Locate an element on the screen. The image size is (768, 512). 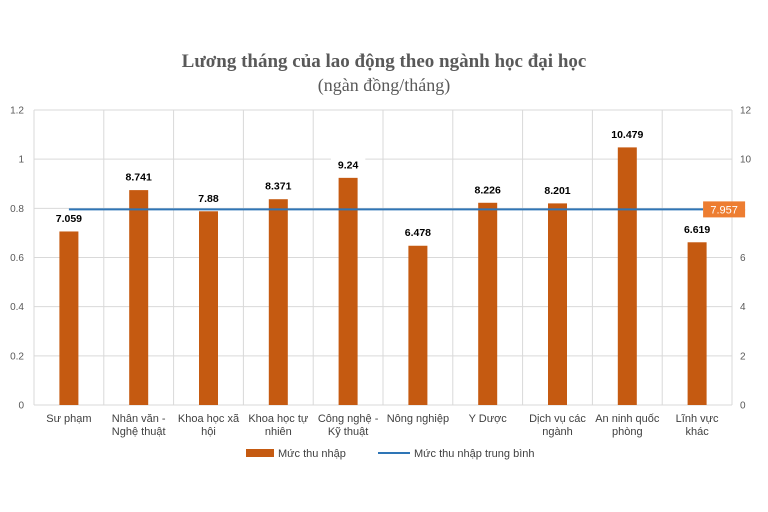
category-label: Nghệ thuật is located at coordinates (139, 432).